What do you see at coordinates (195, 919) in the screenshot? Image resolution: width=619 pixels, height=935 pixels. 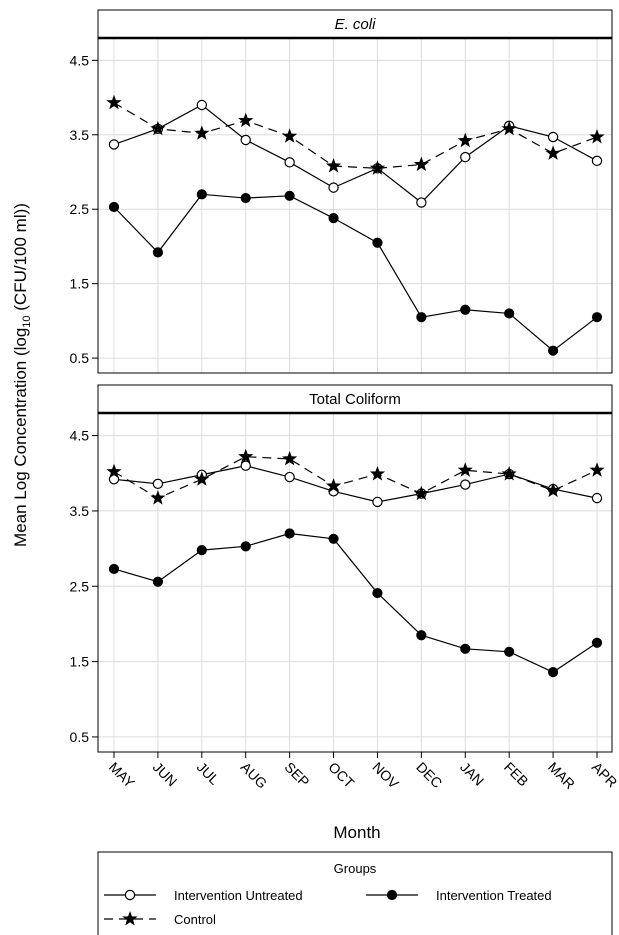 I see `legend-label: Control` at bounding box center [195, 919].